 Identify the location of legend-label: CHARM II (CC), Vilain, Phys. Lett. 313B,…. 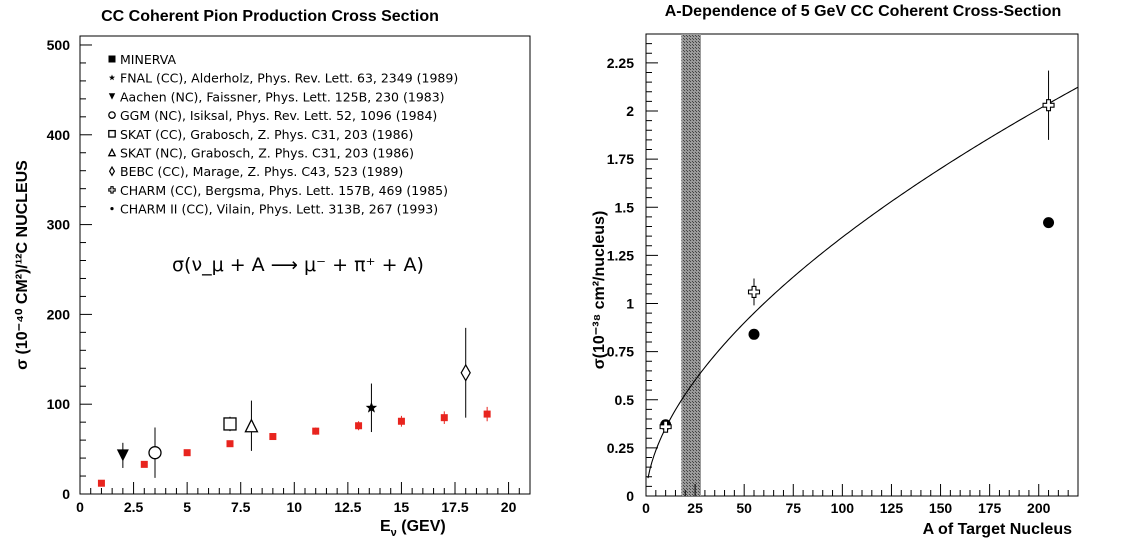
(279, 209).